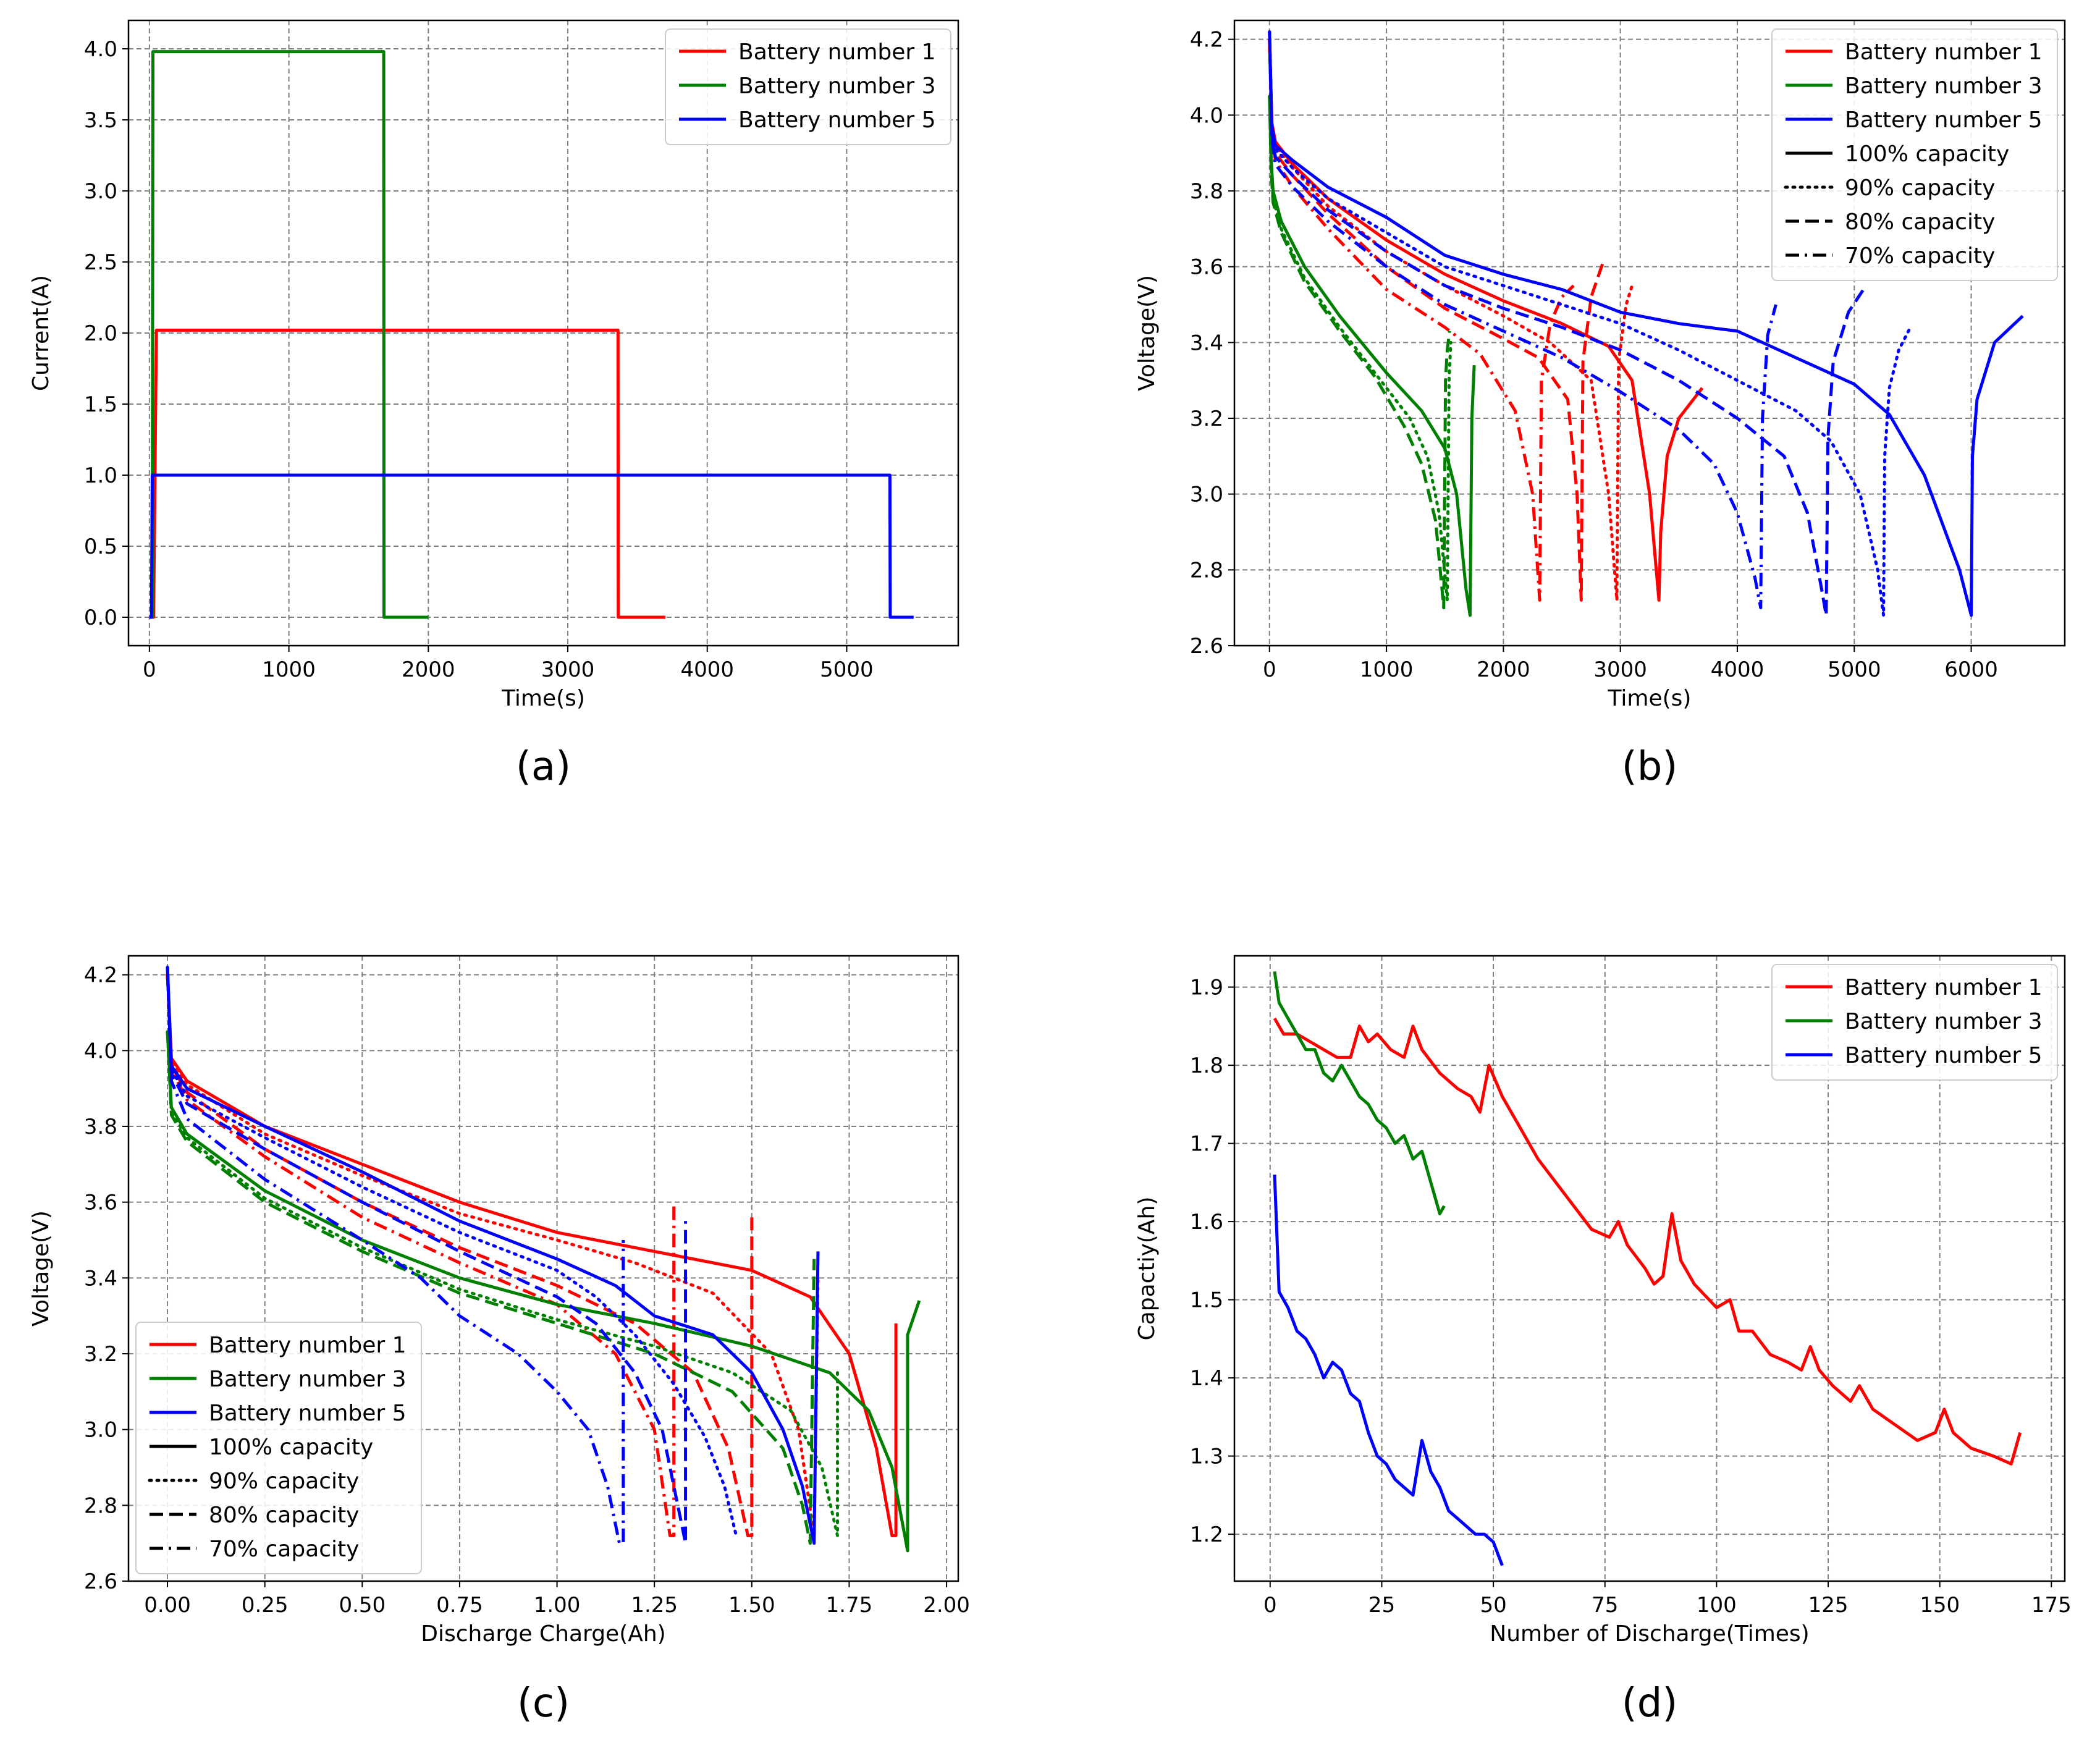 Image resolution: width=2100 pixels, height=1743 pixels. What do you see at coordinates (1717, 1605) in the screenshot?
I see `x-tick-label: 100` at bounding box center [1717, 1605].